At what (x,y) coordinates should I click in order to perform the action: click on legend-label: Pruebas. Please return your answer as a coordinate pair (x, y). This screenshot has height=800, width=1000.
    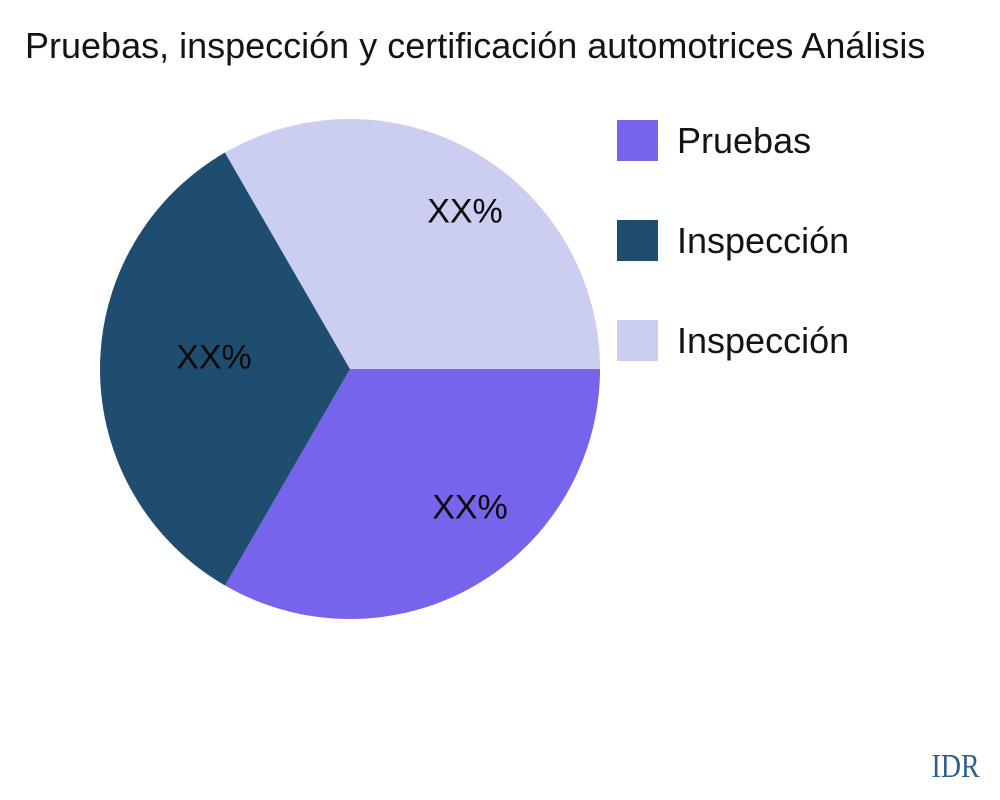
    Looking at the image, I should click on (744, 140).